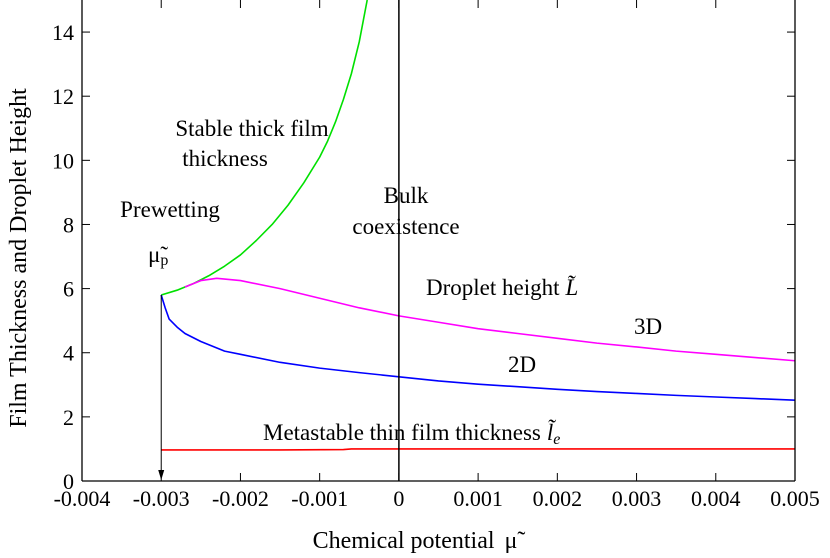  What do you see at coordinates (319, 498) in the screenshot?
I see `x-tick-label: -0.001` at bounding box center [319, 498].